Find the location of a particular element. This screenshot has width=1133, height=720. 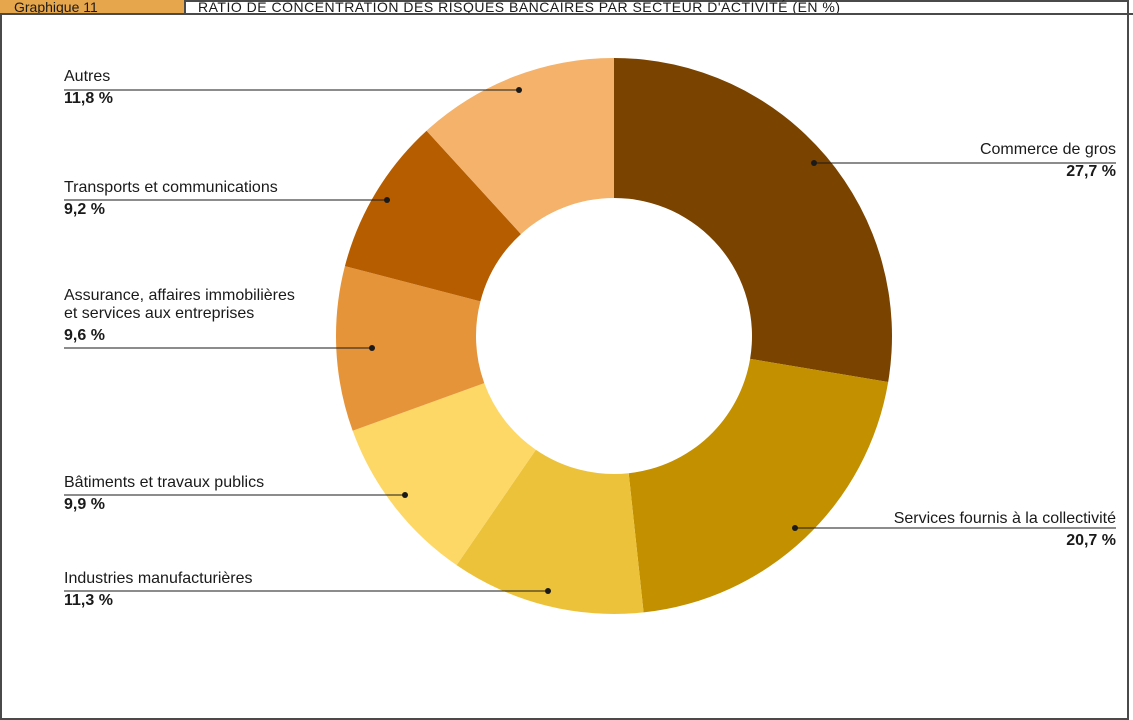

slice-label-name: Bâtiments et travaux publics is located at coordinates (164, 482).